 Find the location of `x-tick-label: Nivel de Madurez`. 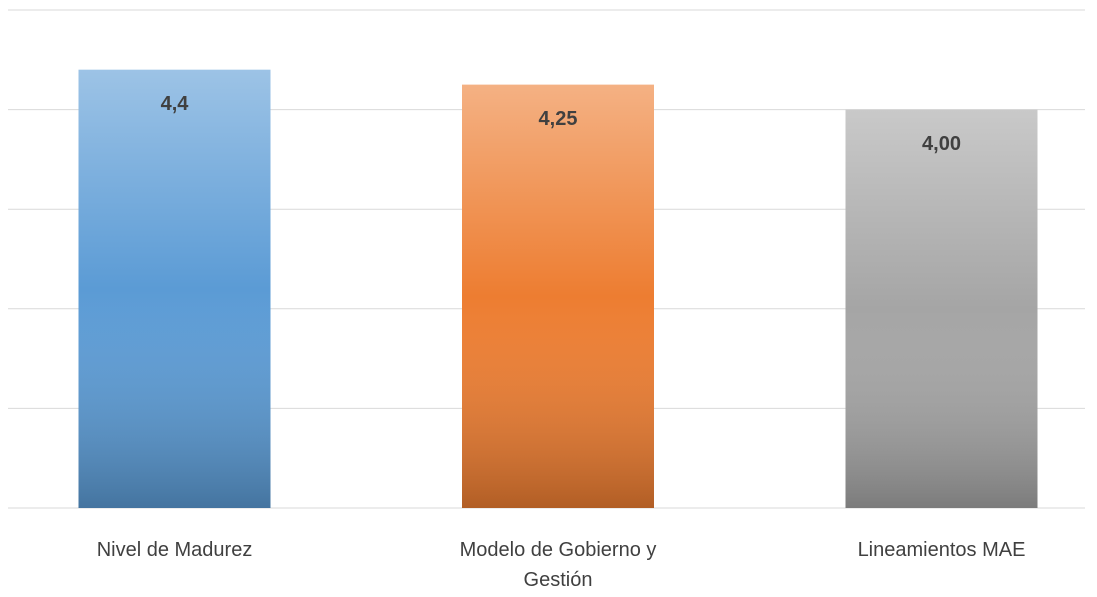

x-tick-label: Nivel de Madurez is located at coordinates (174, 550).